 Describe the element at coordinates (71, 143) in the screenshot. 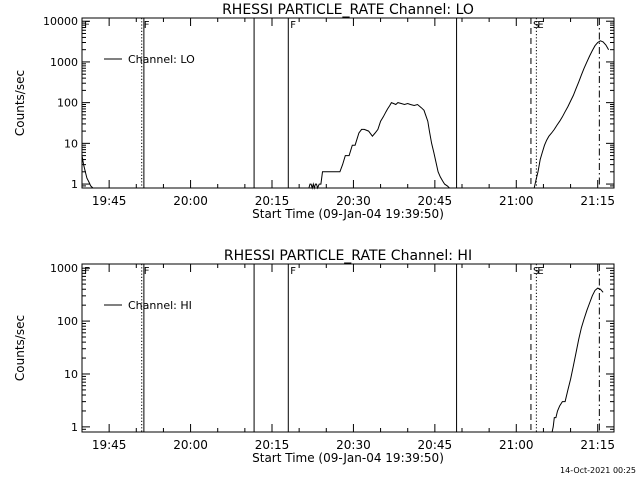

I see `panel1-ytick-label: 10` at that location.